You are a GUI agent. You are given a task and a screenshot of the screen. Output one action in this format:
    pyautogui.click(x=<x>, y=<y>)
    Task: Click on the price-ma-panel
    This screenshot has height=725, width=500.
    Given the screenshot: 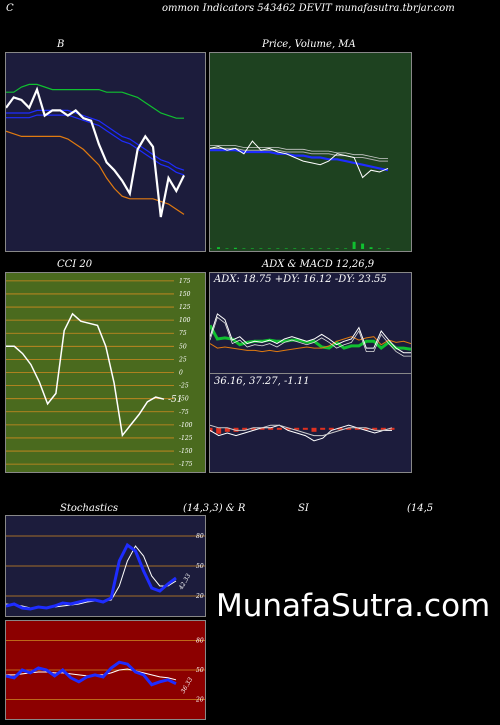 What is the action you would take?
    pyautogui.click(x=310, y=152)
    